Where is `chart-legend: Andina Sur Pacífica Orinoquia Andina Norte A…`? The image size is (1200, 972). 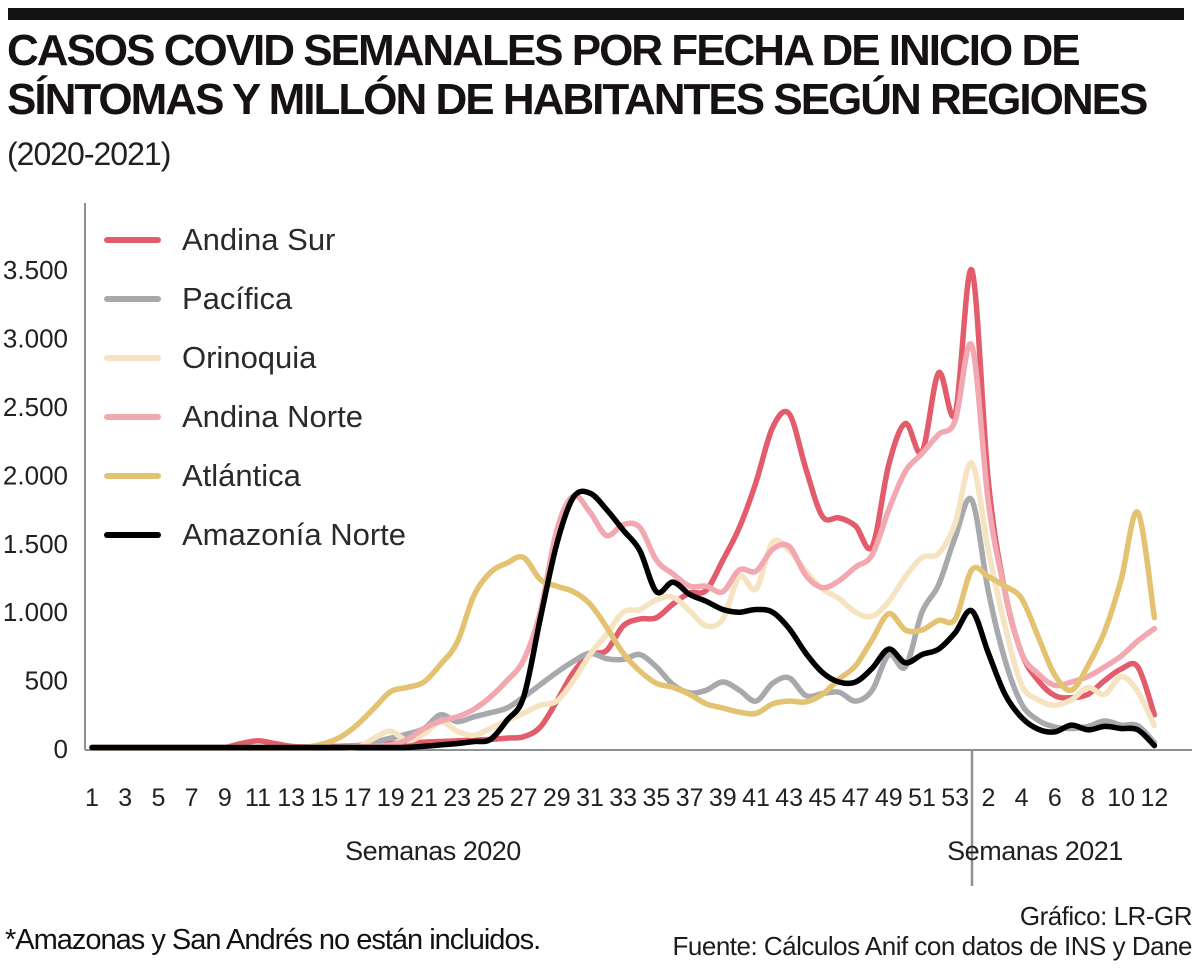
chart-legend: Andina Sur Pacífica Orinoquia Andina Norte A… is located at coordinates (255, 396).